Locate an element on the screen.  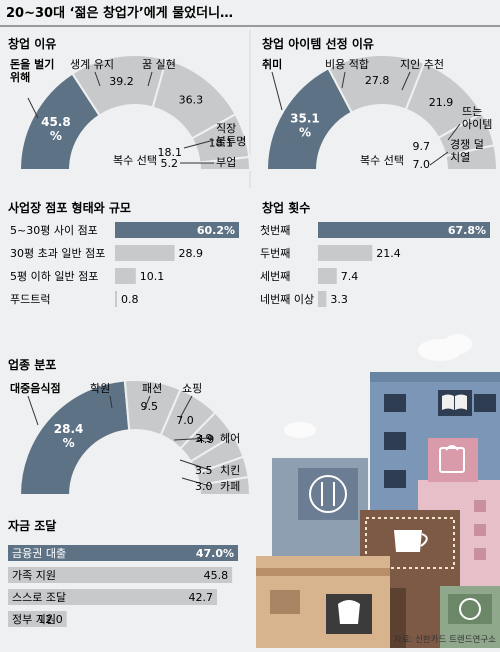
industry-slice-label: 헤어 is located at coordinates (230, 438).